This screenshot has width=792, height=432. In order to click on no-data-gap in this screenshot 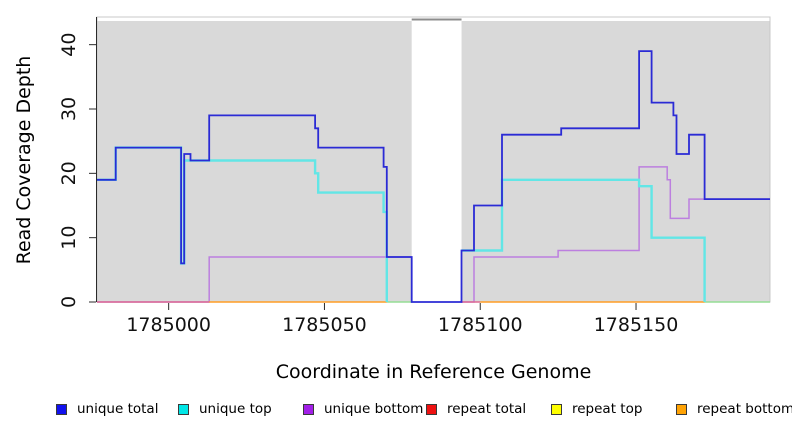, I will do `click(436, 160)`.